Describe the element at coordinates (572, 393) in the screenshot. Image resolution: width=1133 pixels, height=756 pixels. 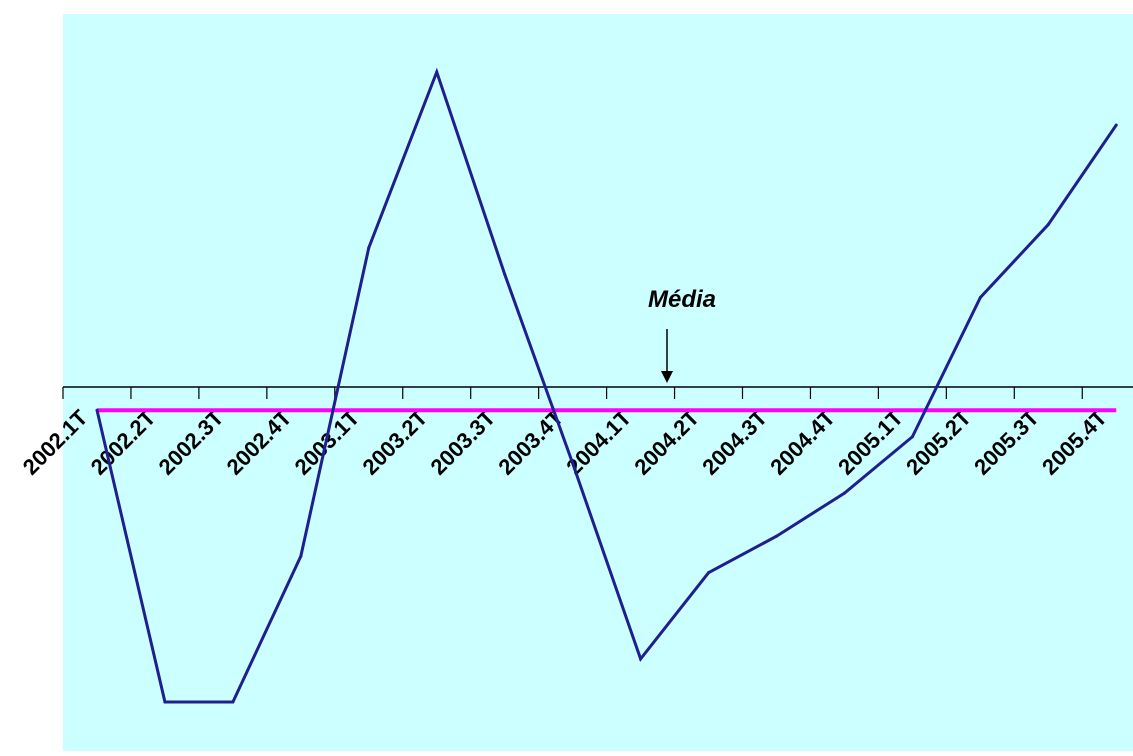
I see `x-axis-ticks` at that location.